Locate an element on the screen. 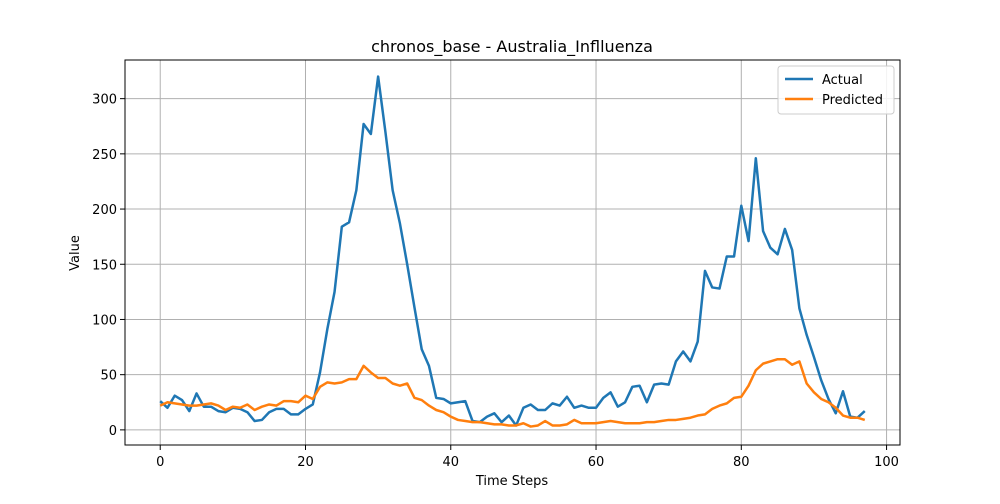 The image size is (1000, 504). x-tick-label: 20 is located at coordinates (305, 462).